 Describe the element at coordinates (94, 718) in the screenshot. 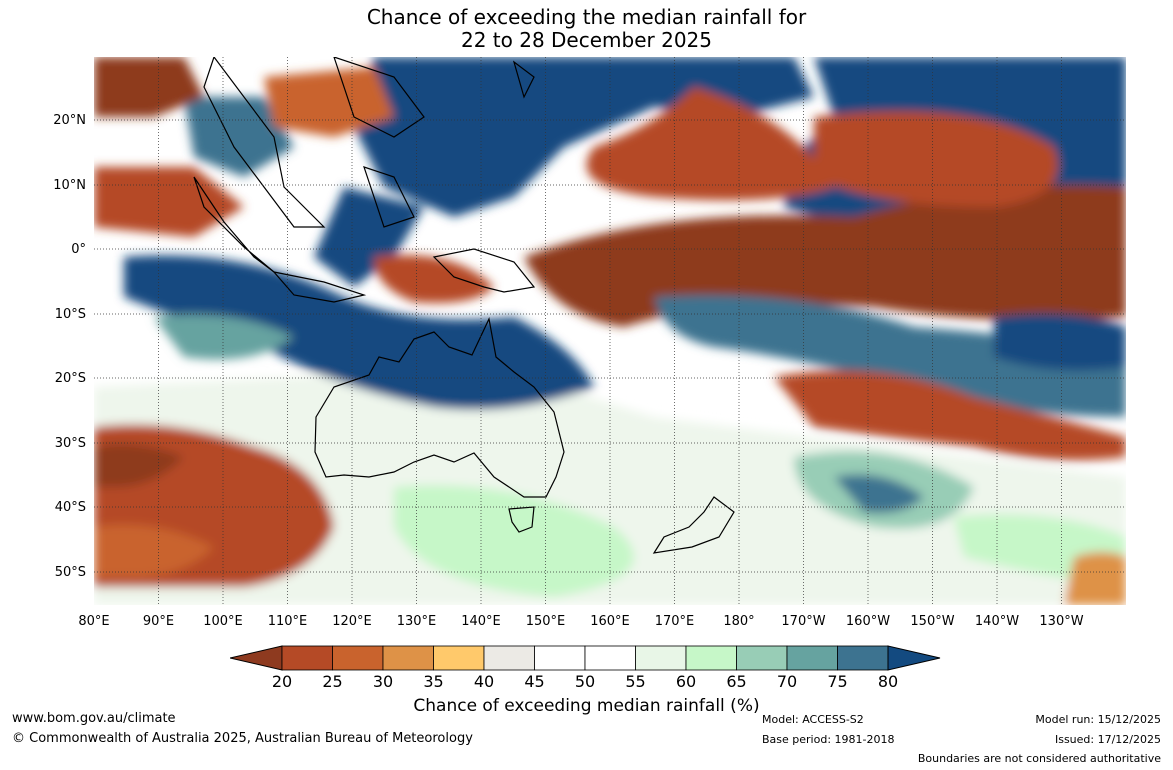

I see `website-text: www.bom.gov.au/climate` at that location.